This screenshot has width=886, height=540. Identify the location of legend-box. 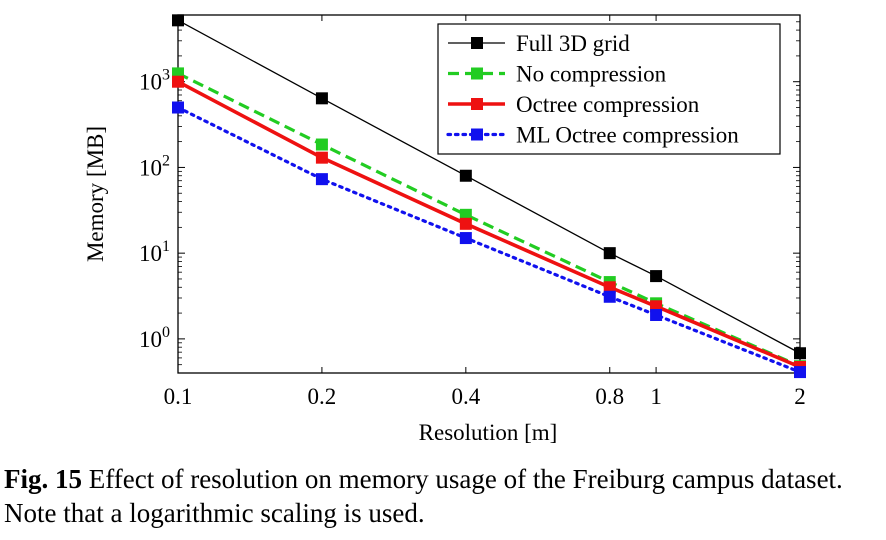
(609, 89).